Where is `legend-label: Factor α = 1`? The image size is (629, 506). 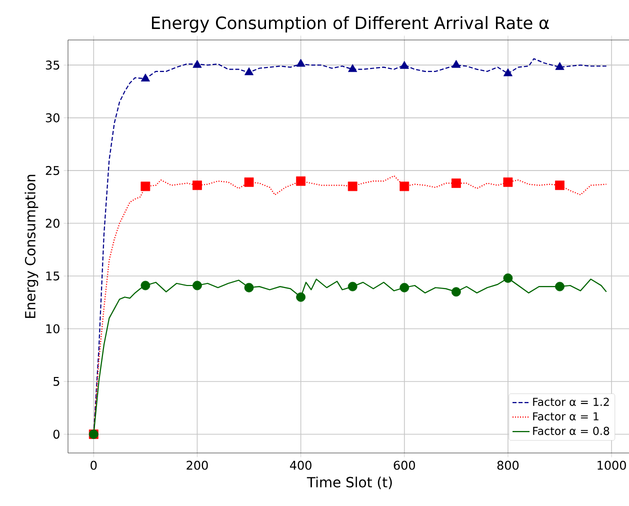 legend-label: Factor α = 1 is located at coordinates (565, 416).